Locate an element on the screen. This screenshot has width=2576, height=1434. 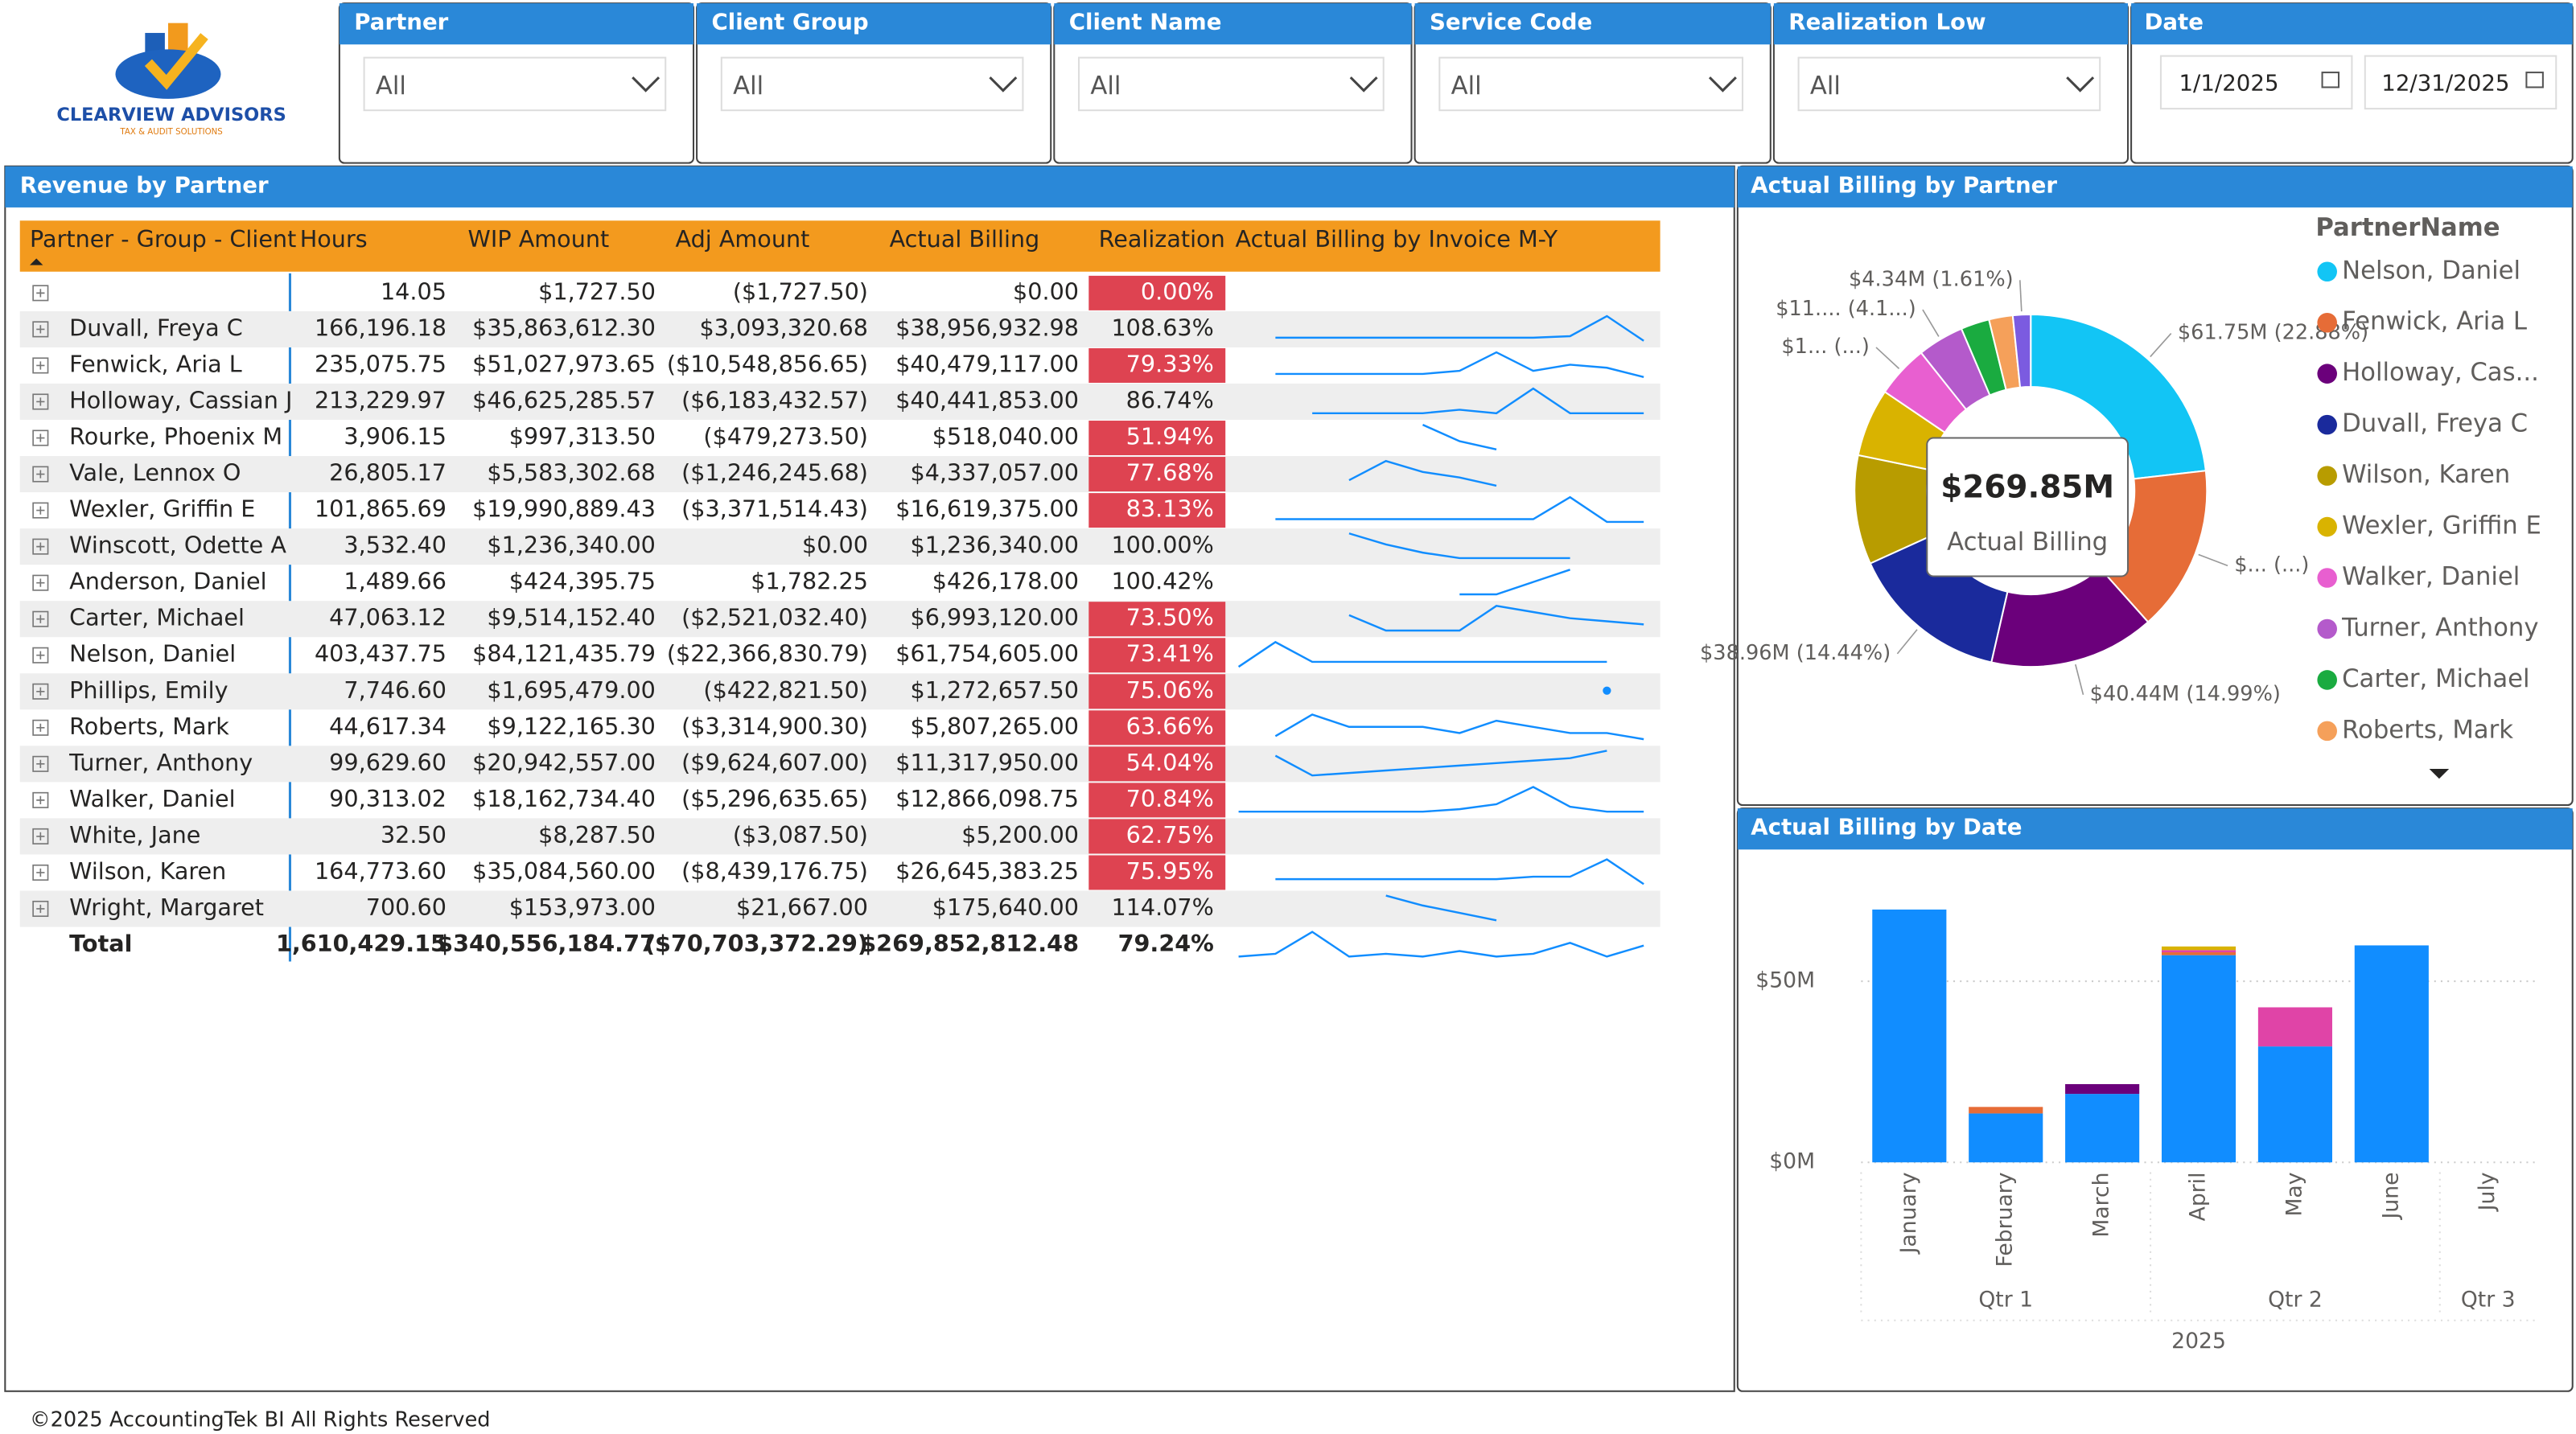
legend-entry: Roberts, Mark is located at coordinates (2427, 730).